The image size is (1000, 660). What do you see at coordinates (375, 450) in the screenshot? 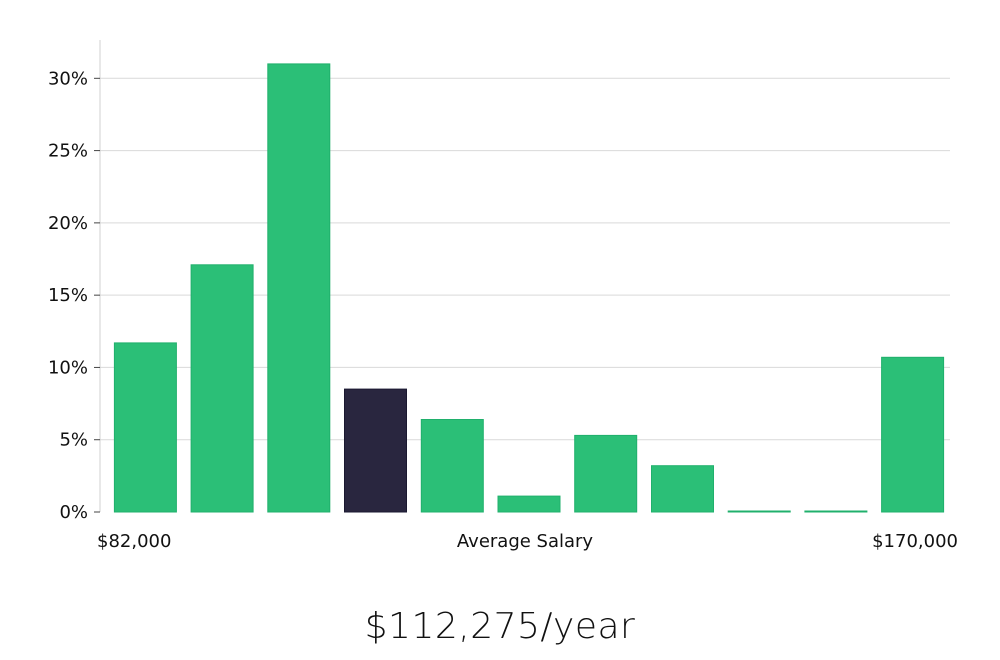
I see `bar-highlighted` at bounding box center [375, 450].